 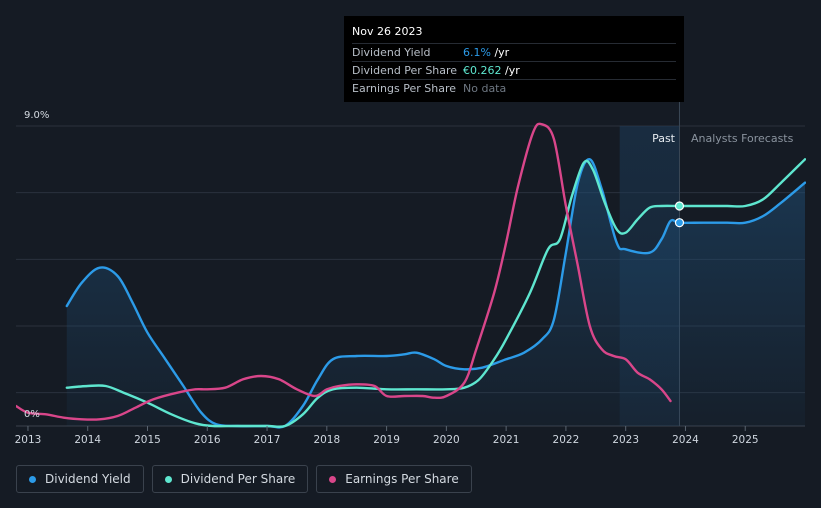 What do you see at coordinates (625, 440) in the screenshot?
I see `x-tick-label: 2023` at bounding box center [625, 440].